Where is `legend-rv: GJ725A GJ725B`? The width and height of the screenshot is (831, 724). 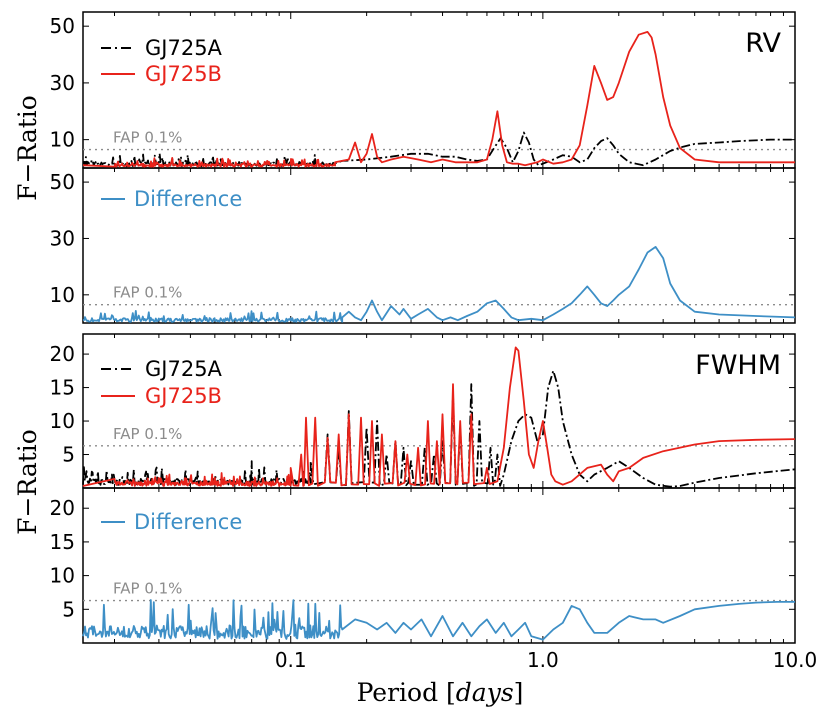 legend-rv: GJ725A GJ725B is located at coordinates (162, 61).